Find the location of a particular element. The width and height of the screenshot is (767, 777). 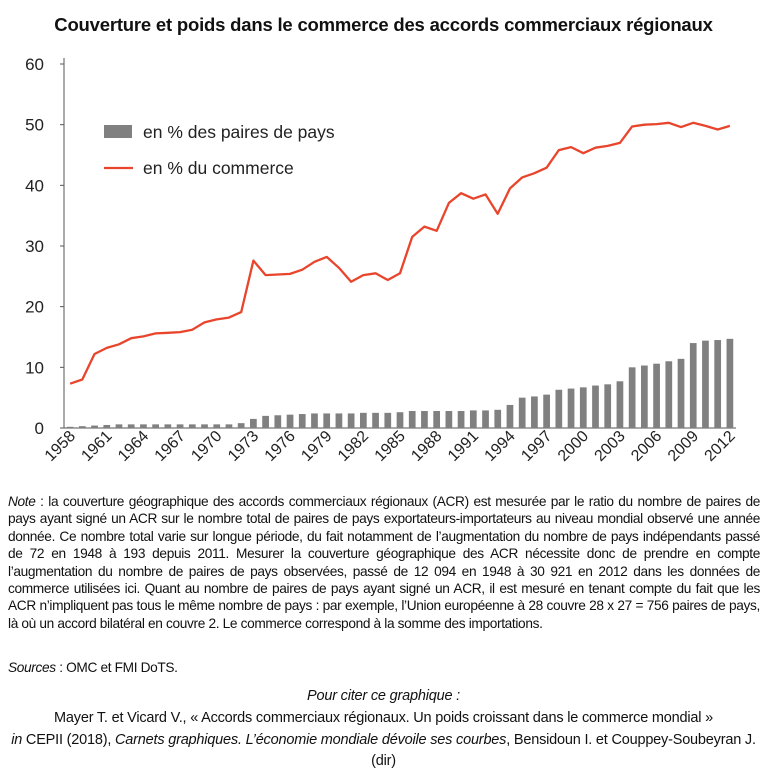

x-tick-label: 1997 is located at coordinates (536, 446).